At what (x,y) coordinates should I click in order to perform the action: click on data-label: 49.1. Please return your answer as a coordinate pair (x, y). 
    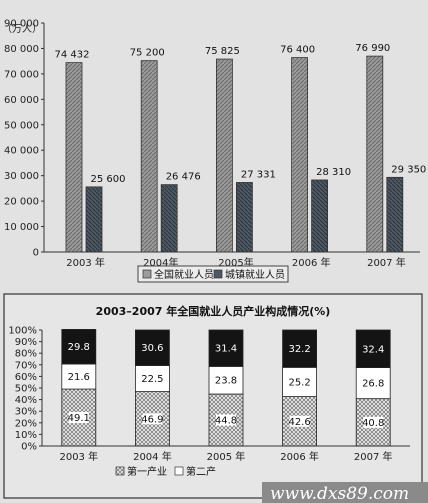
    Looking at the image, I should click on (79, 418).